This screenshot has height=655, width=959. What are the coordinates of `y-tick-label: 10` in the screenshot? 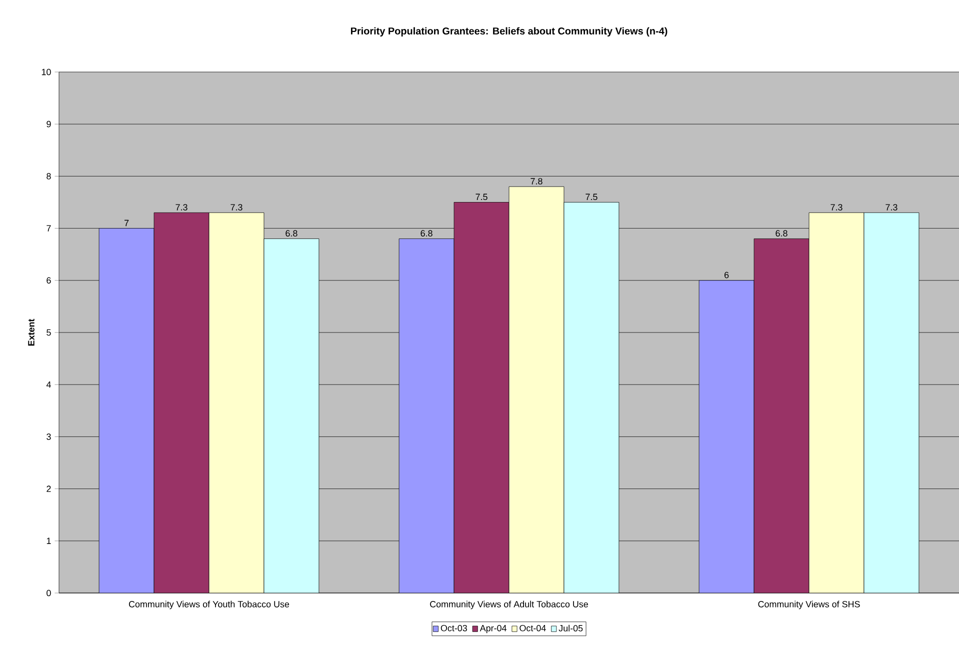 It's located at (46, 72).